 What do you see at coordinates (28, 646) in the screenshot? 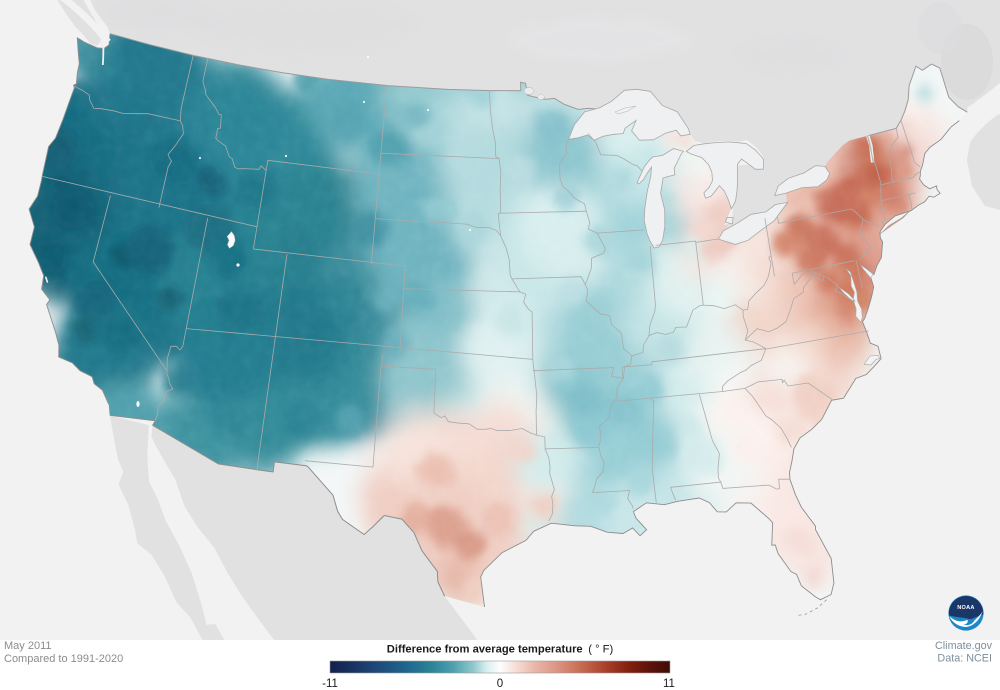
I see `svg-text: May 2011` at bounding box center [28, 646].